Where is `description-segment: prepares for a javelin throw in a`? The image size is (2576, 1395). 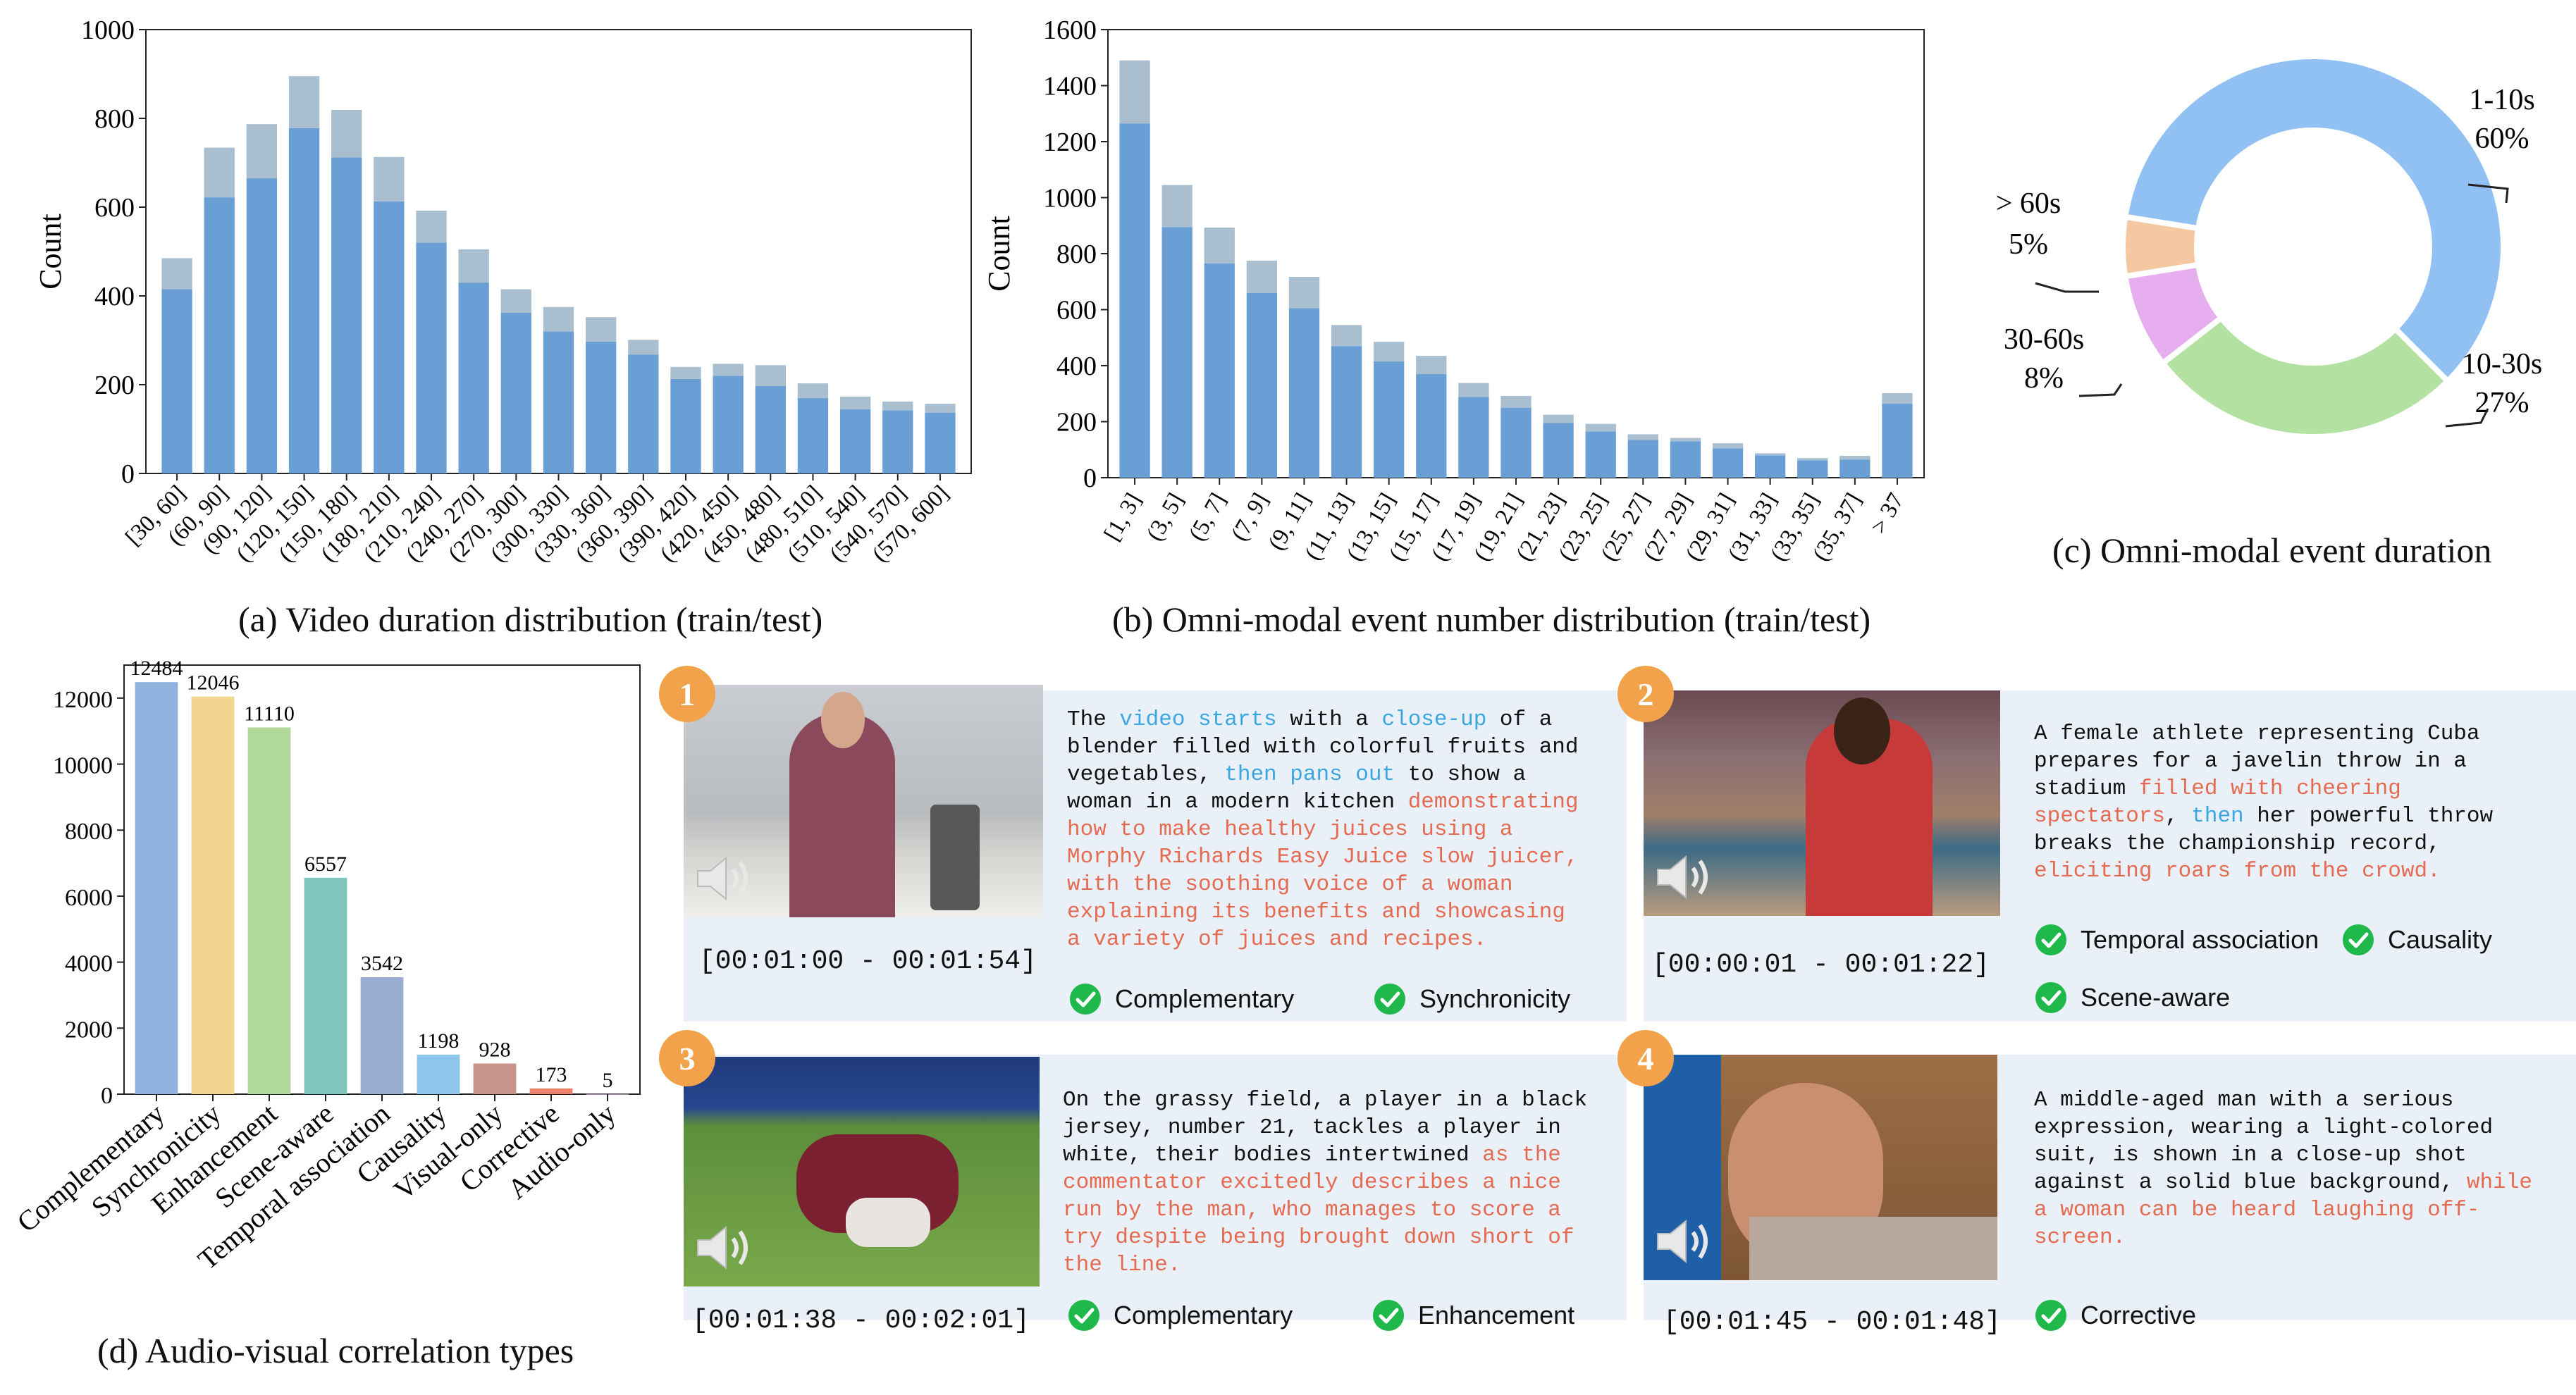
description-segment: prepares for a javelin throw in a is located at coordinates (2250, 762).